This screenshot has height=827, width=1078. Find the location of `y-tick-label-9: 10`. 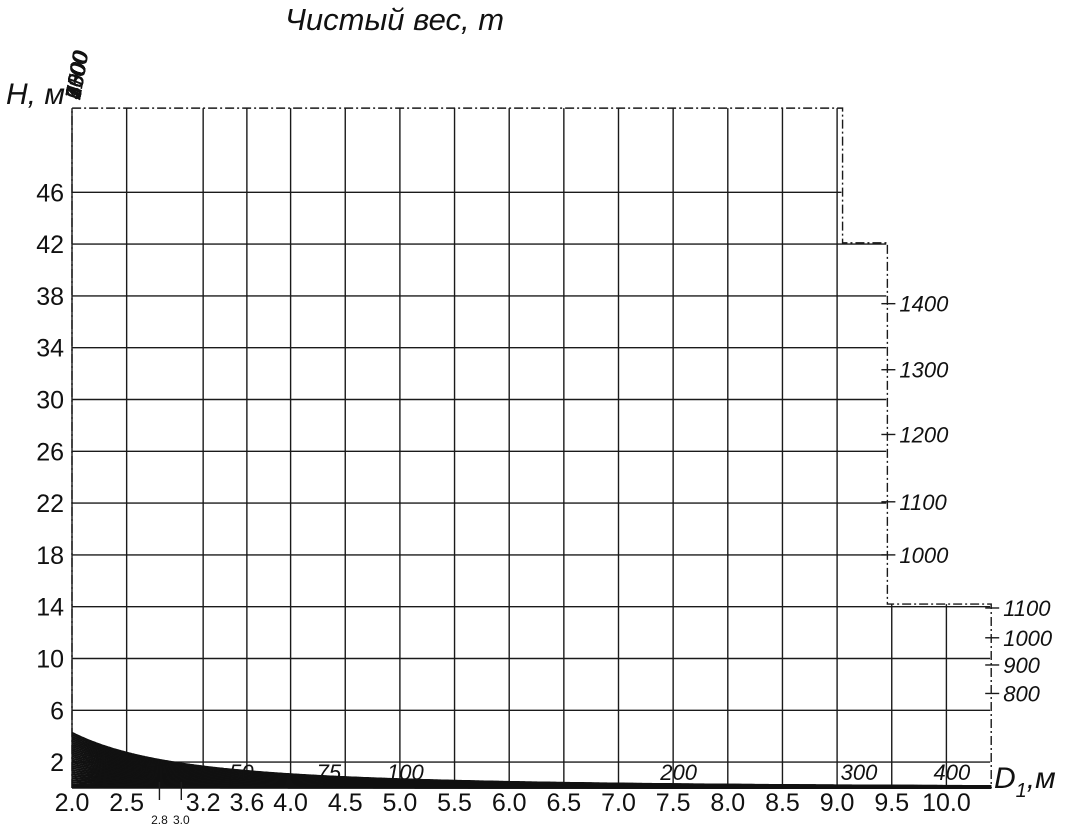

y-tick-label-9: 10 is located at coordinates (50, 660).